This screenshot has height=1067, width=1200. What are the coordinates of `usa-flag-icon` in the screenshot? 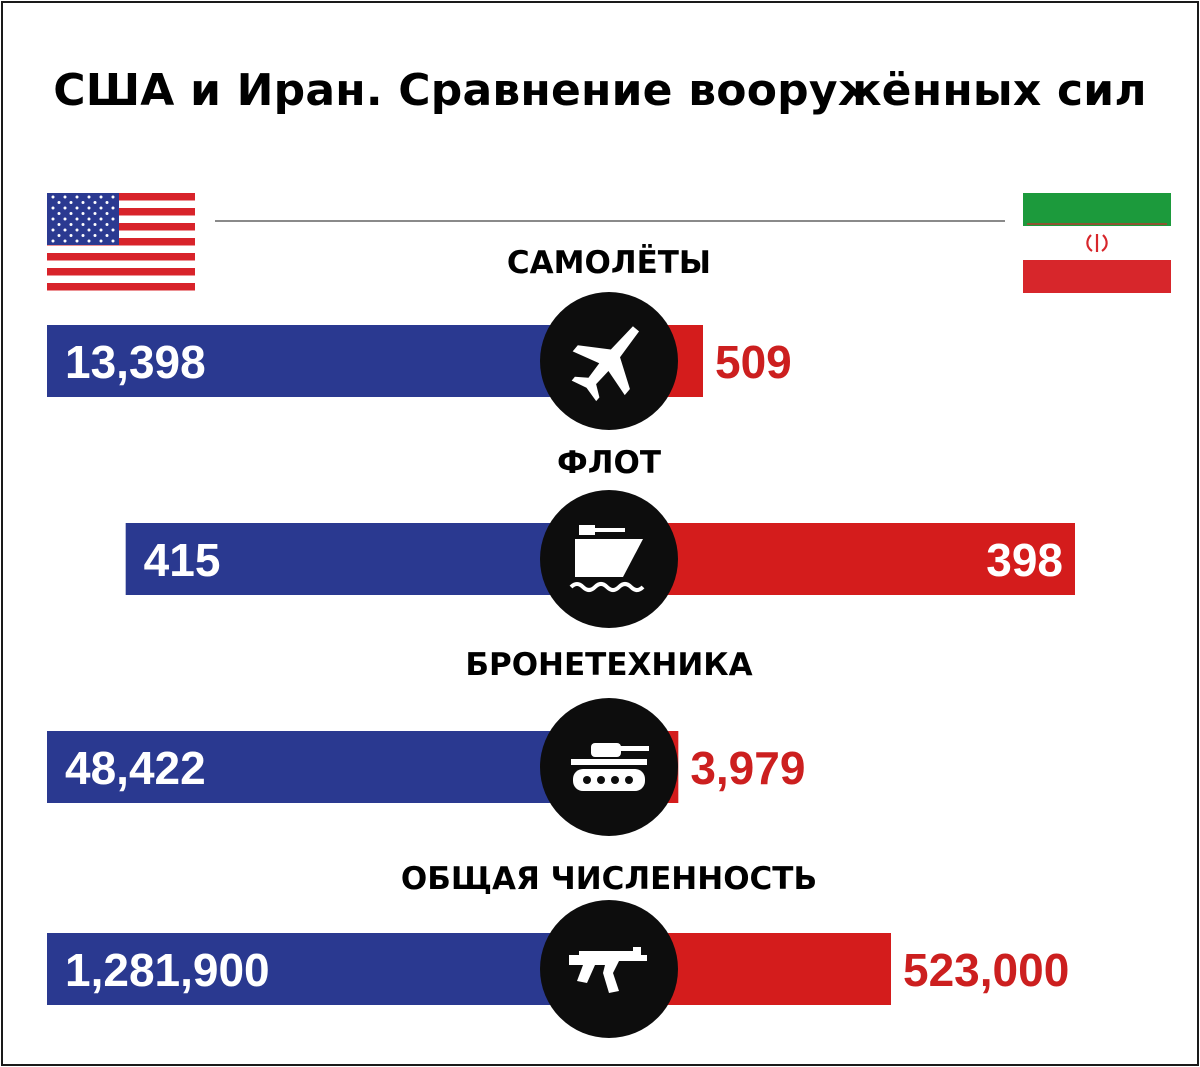 It's located at (121, 242).